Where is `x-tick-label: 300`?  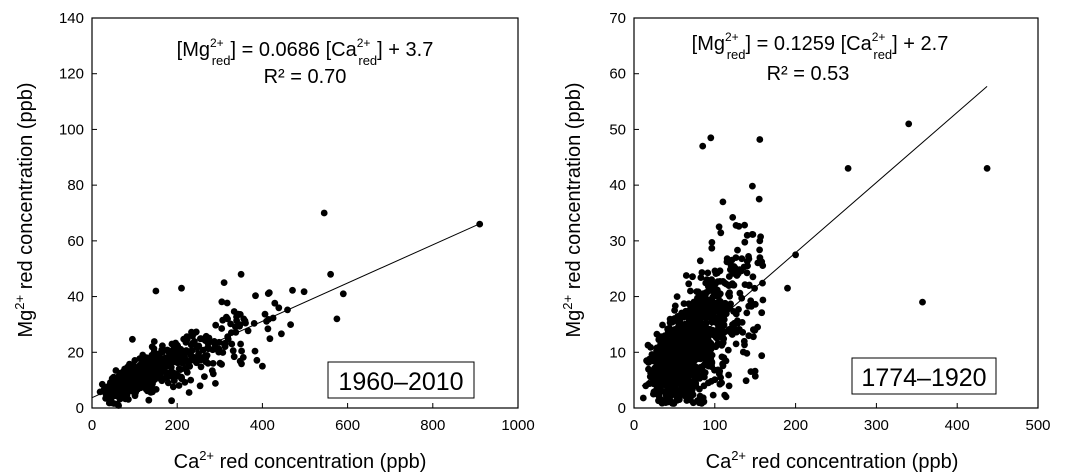
x-tick-label: 300 is located at coordinates (876, 425).